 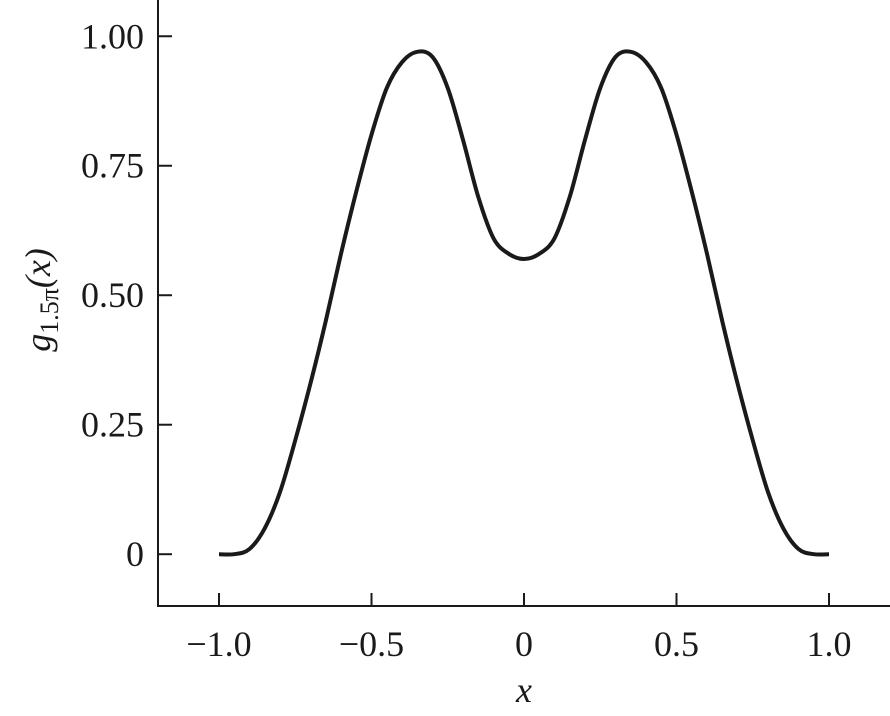 I want to click on y-axis-label: g1.5π(x), so click(x=41, y=300).